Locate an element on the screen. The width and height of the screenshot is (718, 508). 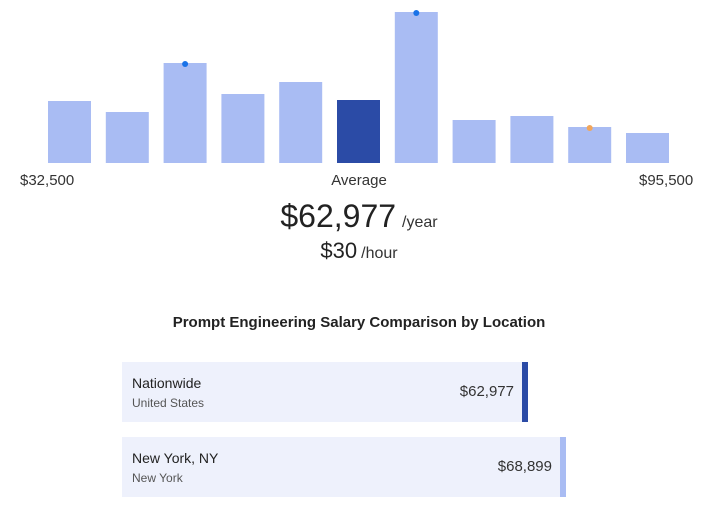
range-min-label: $32,500 is located at coordinates (47, 180).